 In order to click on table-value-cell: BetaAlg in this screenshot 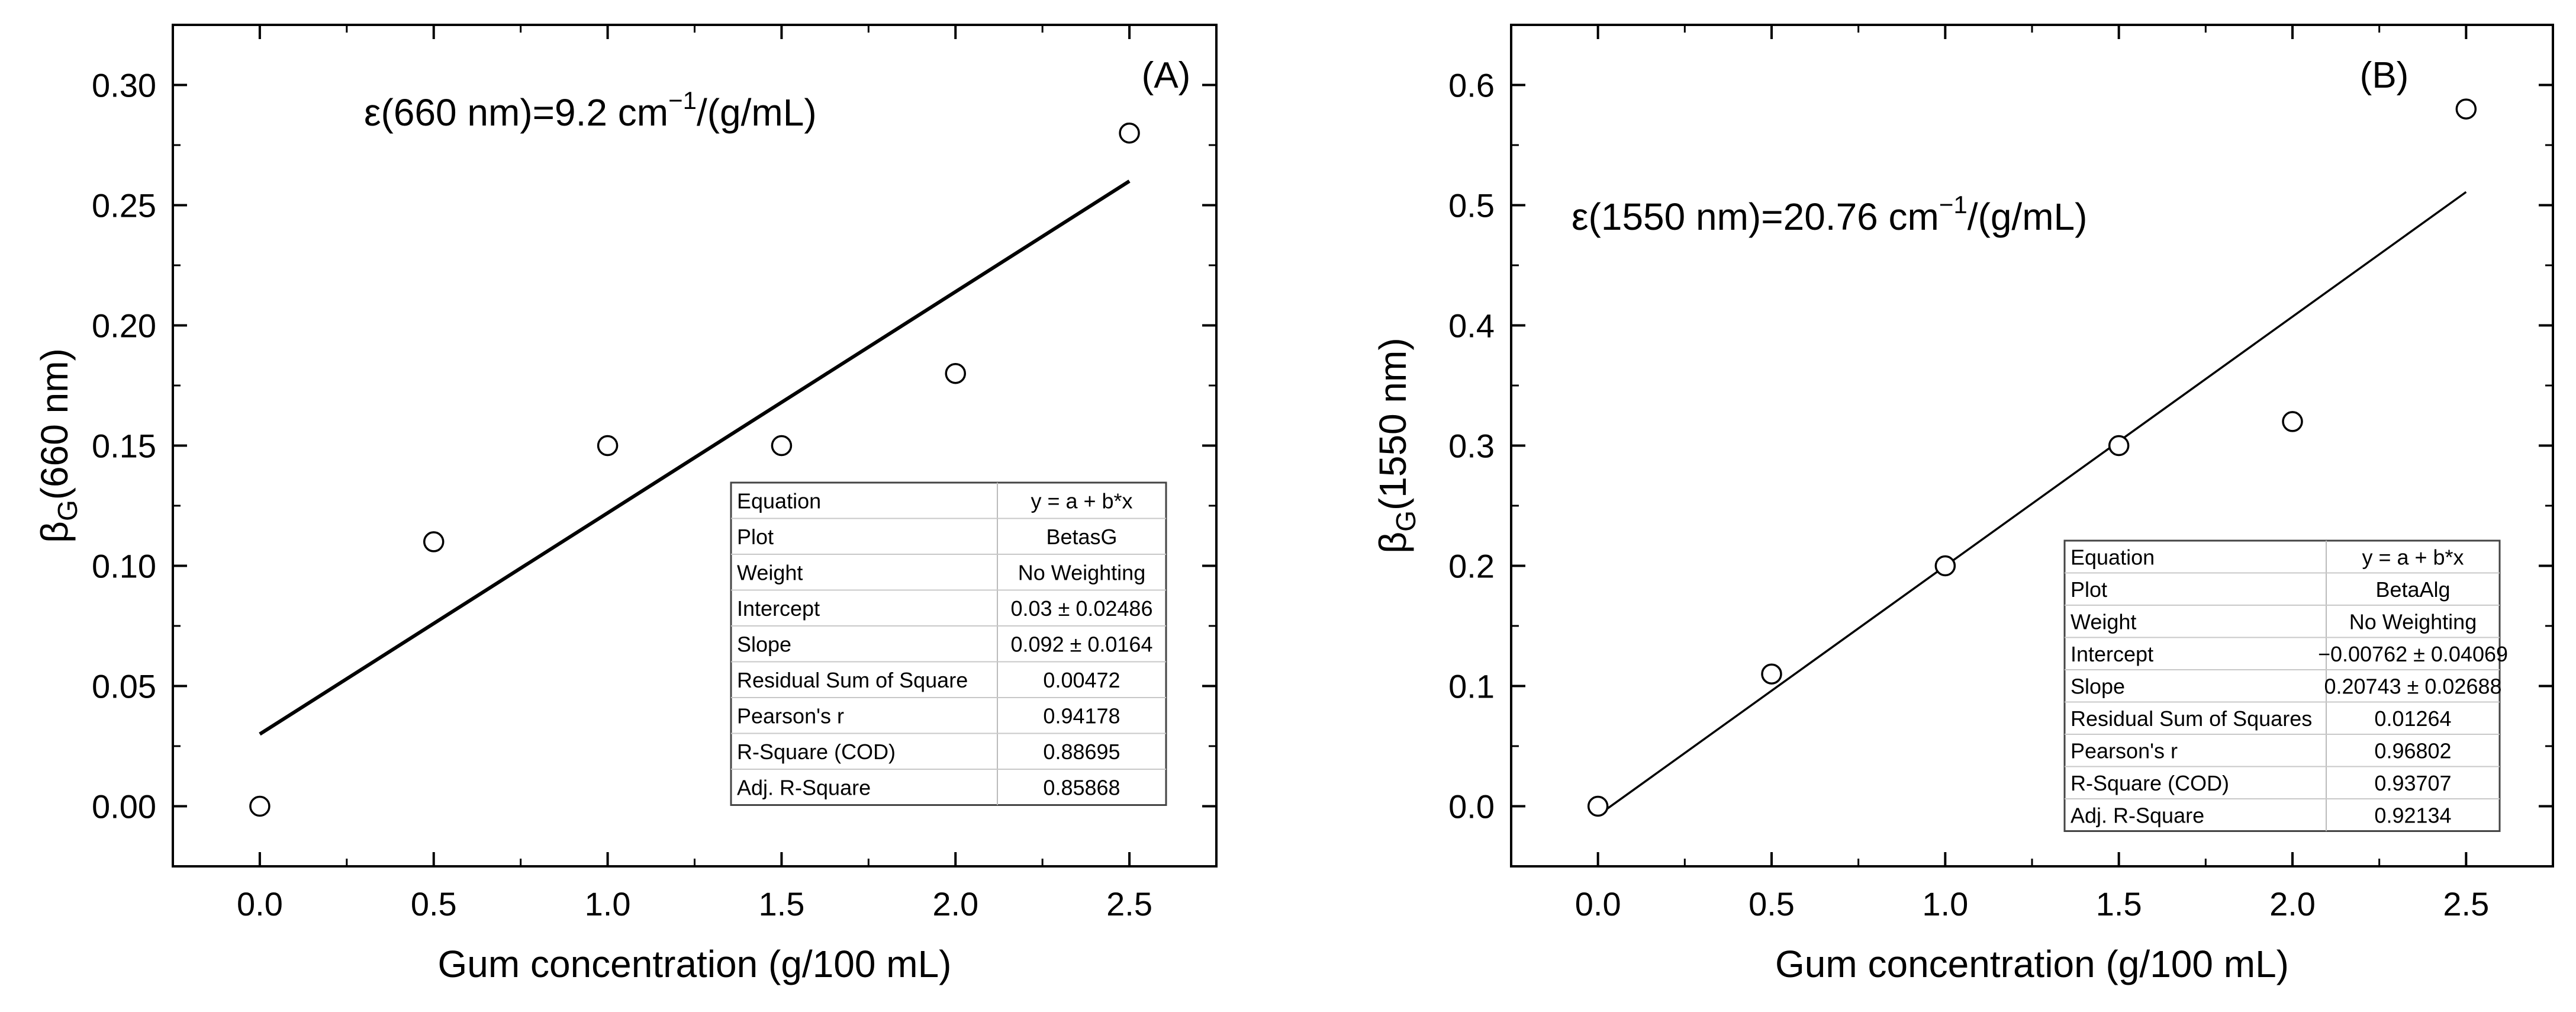, I will do `click(2412, 589)`.